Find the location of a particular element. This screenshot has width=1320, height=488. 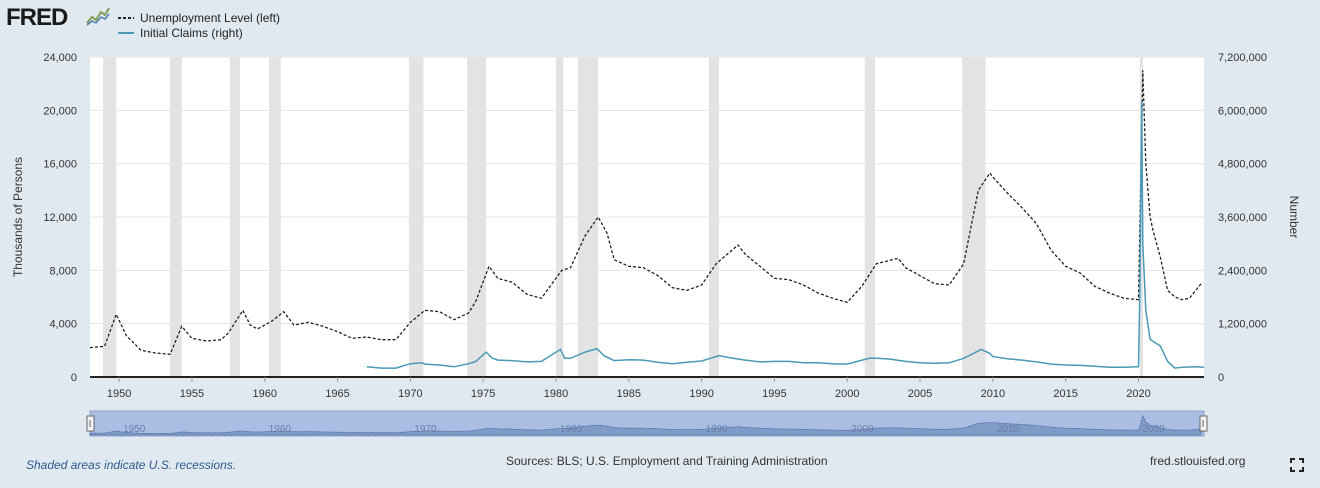

y-right-tick-label: 0 is located at coordinates (1221, 378).